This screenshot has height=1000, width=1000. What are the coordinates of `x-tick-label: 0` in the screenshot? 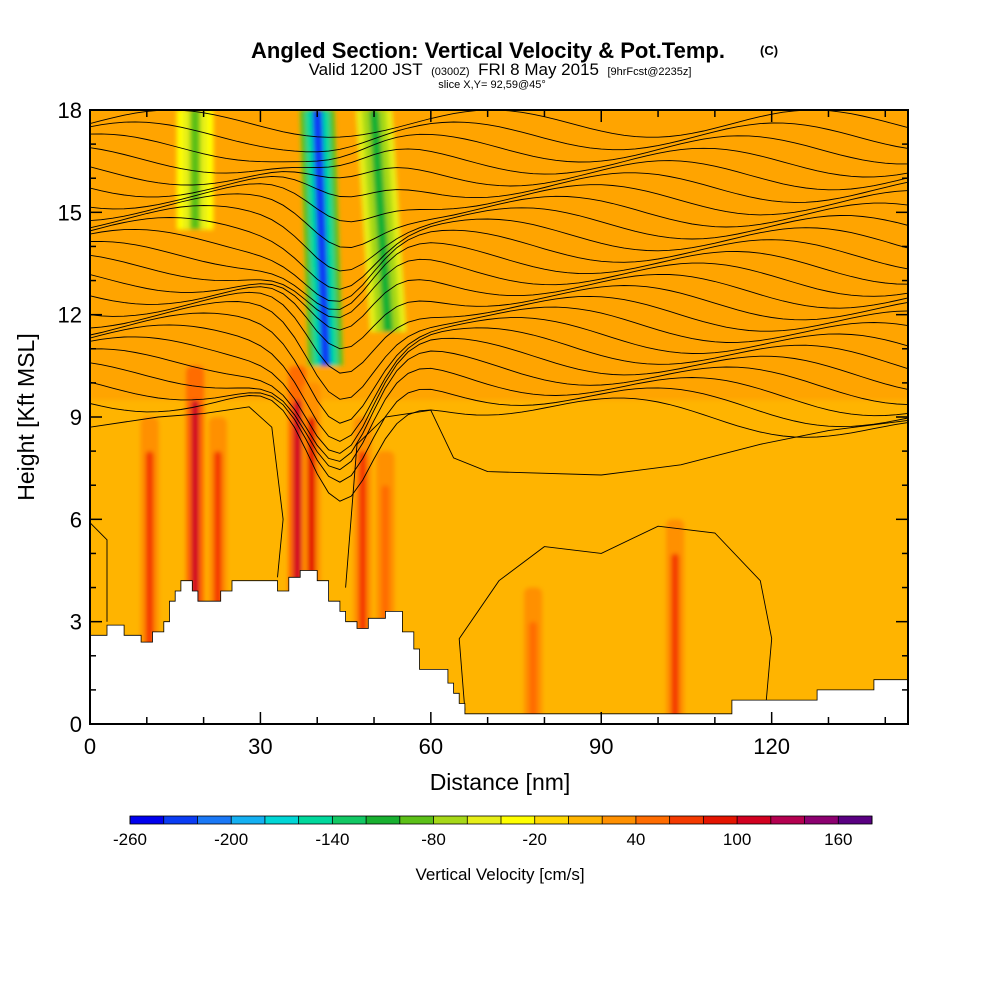 It's located at (90, 746).